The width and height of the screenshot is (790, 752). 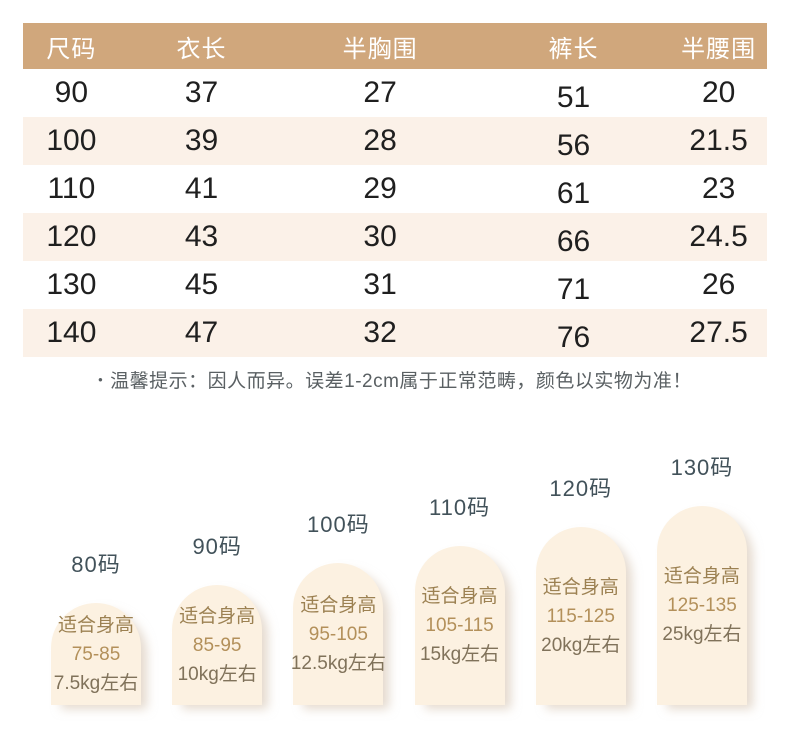 What do you see at coordinates (201, 188) in the screenshot?
I see `cell-衣长-110: 41` at bounding box center [201, 188].